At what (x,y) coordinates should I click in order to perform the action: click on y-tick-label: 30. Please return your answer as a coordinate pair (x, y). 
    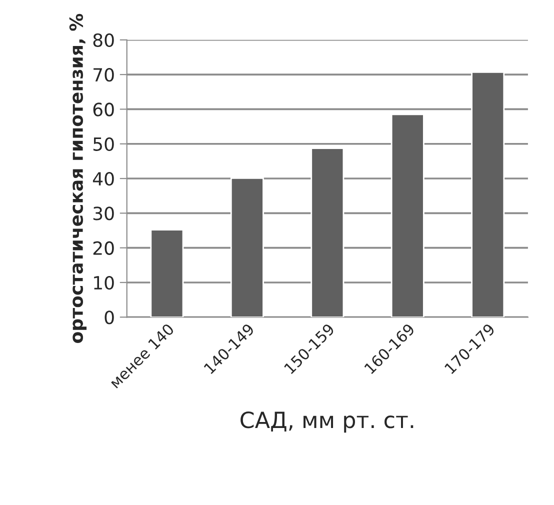
    Looking at the image, I should click on (103, 213).